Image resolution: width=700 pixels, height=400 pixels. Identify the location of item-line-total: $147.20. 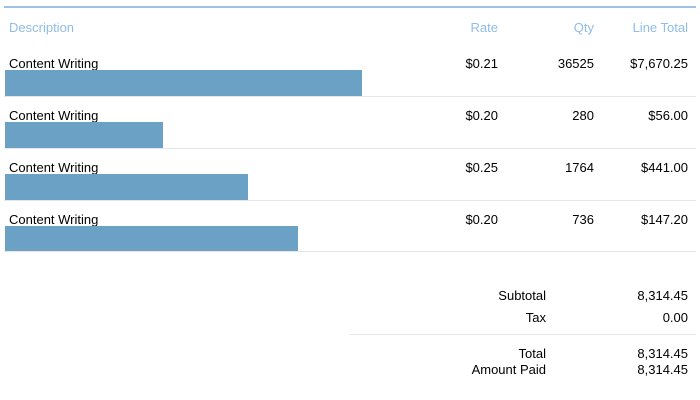
(664, 219).